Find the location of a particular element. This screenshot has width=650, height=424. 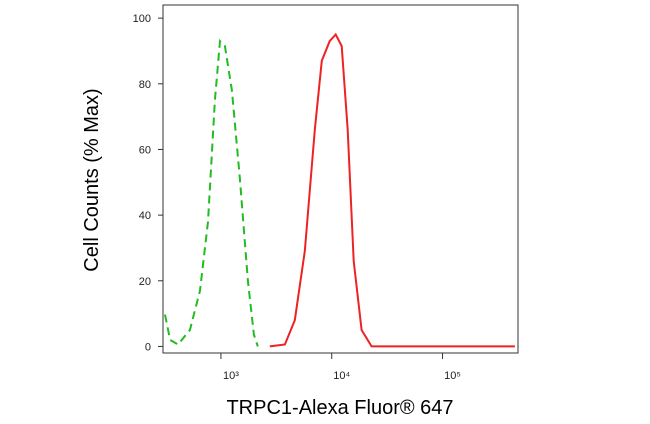

series-line is located at coordinates (211, 192).